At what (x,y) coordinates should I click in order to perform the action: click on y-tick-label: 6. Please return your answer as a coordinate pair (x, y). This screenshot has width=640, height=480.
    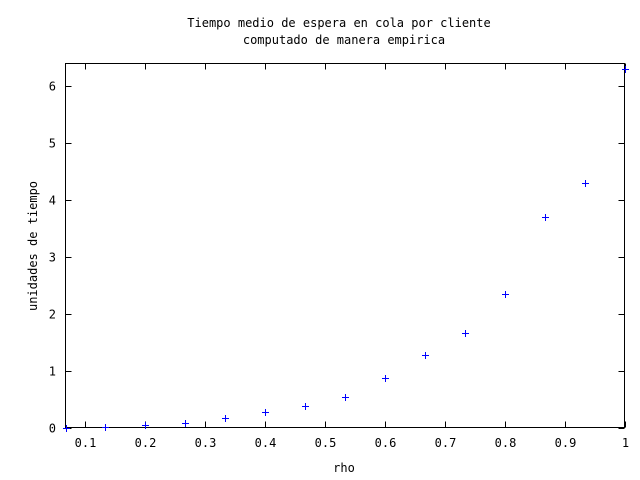
    Looking at the image, I should click on (52, 87).